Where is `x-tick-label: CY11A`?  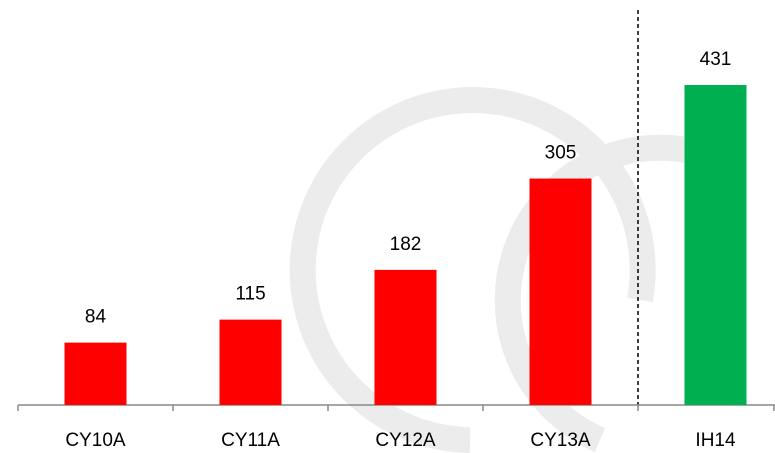 x-tick-label: CY11A is located at coordinates (250, 440).